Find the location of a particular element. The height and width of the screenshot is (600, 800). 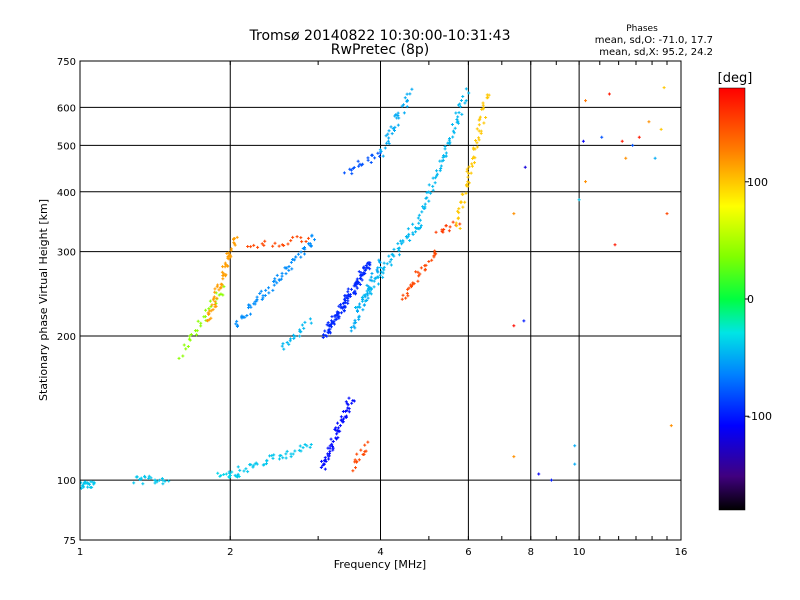

phase-legend-x: mean, sd,X: 95.2, 24.2 is located at coordinates (656, 52).